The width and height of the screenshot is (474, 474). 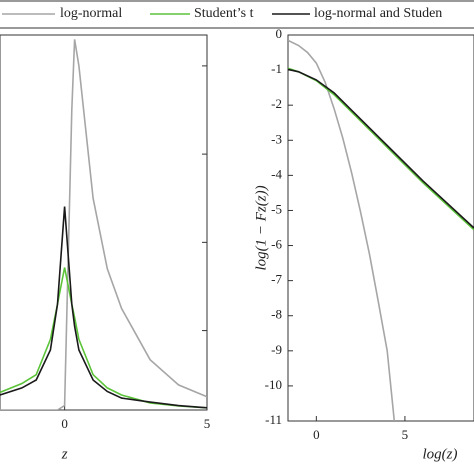 What do you see at coordinates (440, 454) in the screenshot?
I see `x-axis-label: log(z)` at bounding box center [440, 454].